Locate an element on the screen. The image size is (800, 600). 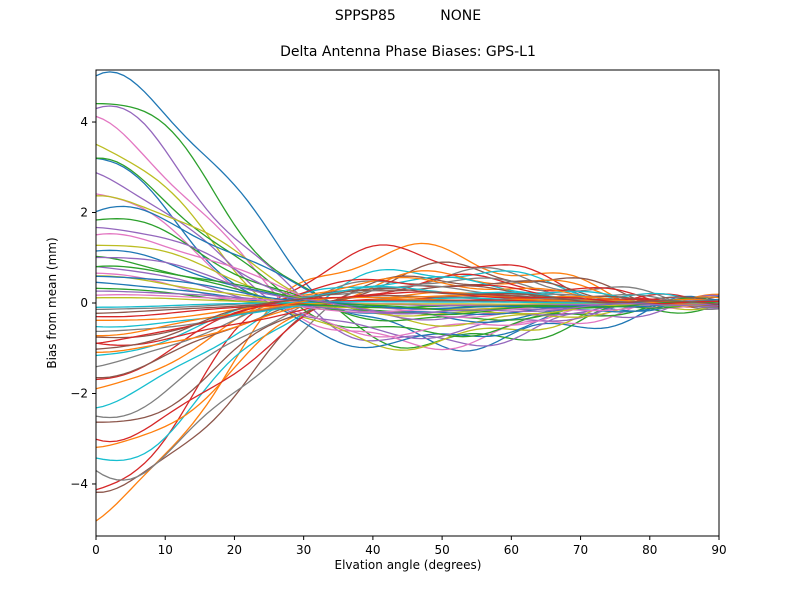
x-tick-label: 30 is located at coordinates (303, 550).